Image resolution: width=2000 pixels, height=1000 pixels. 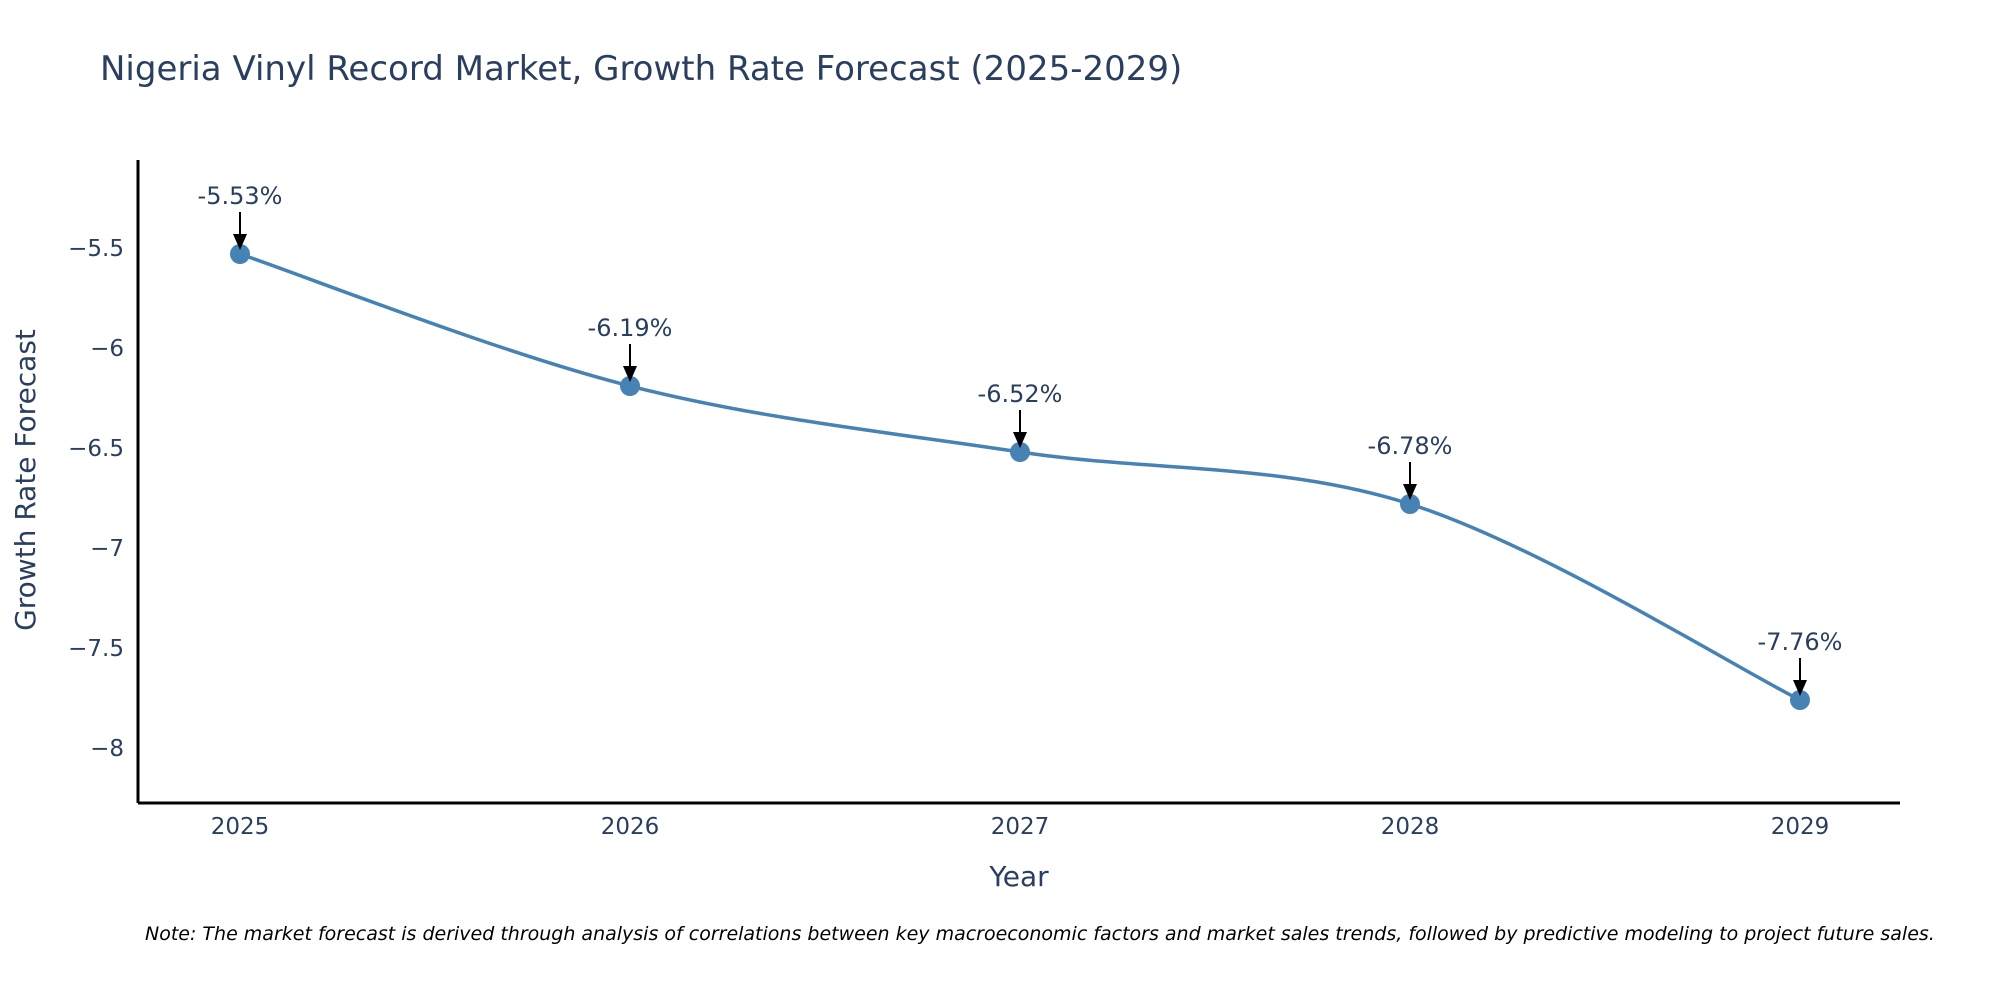 I want to click on data-point-2029, so click(x=1800, y=700).